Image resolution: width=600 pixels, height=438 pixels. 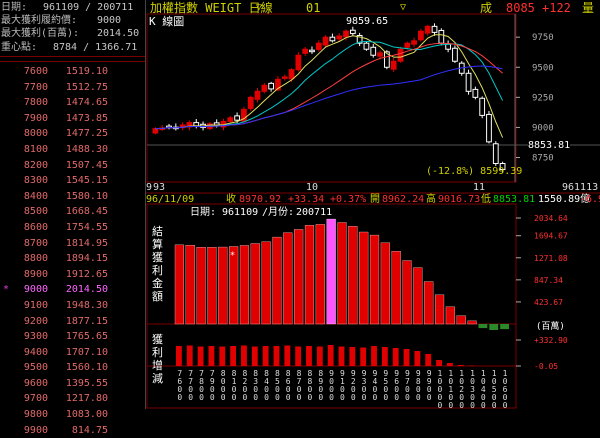 What do you see at coordinates (86, 87) in the screenshot?
I see `ladder-value: 1512.75` at bounding box center [86, 87].